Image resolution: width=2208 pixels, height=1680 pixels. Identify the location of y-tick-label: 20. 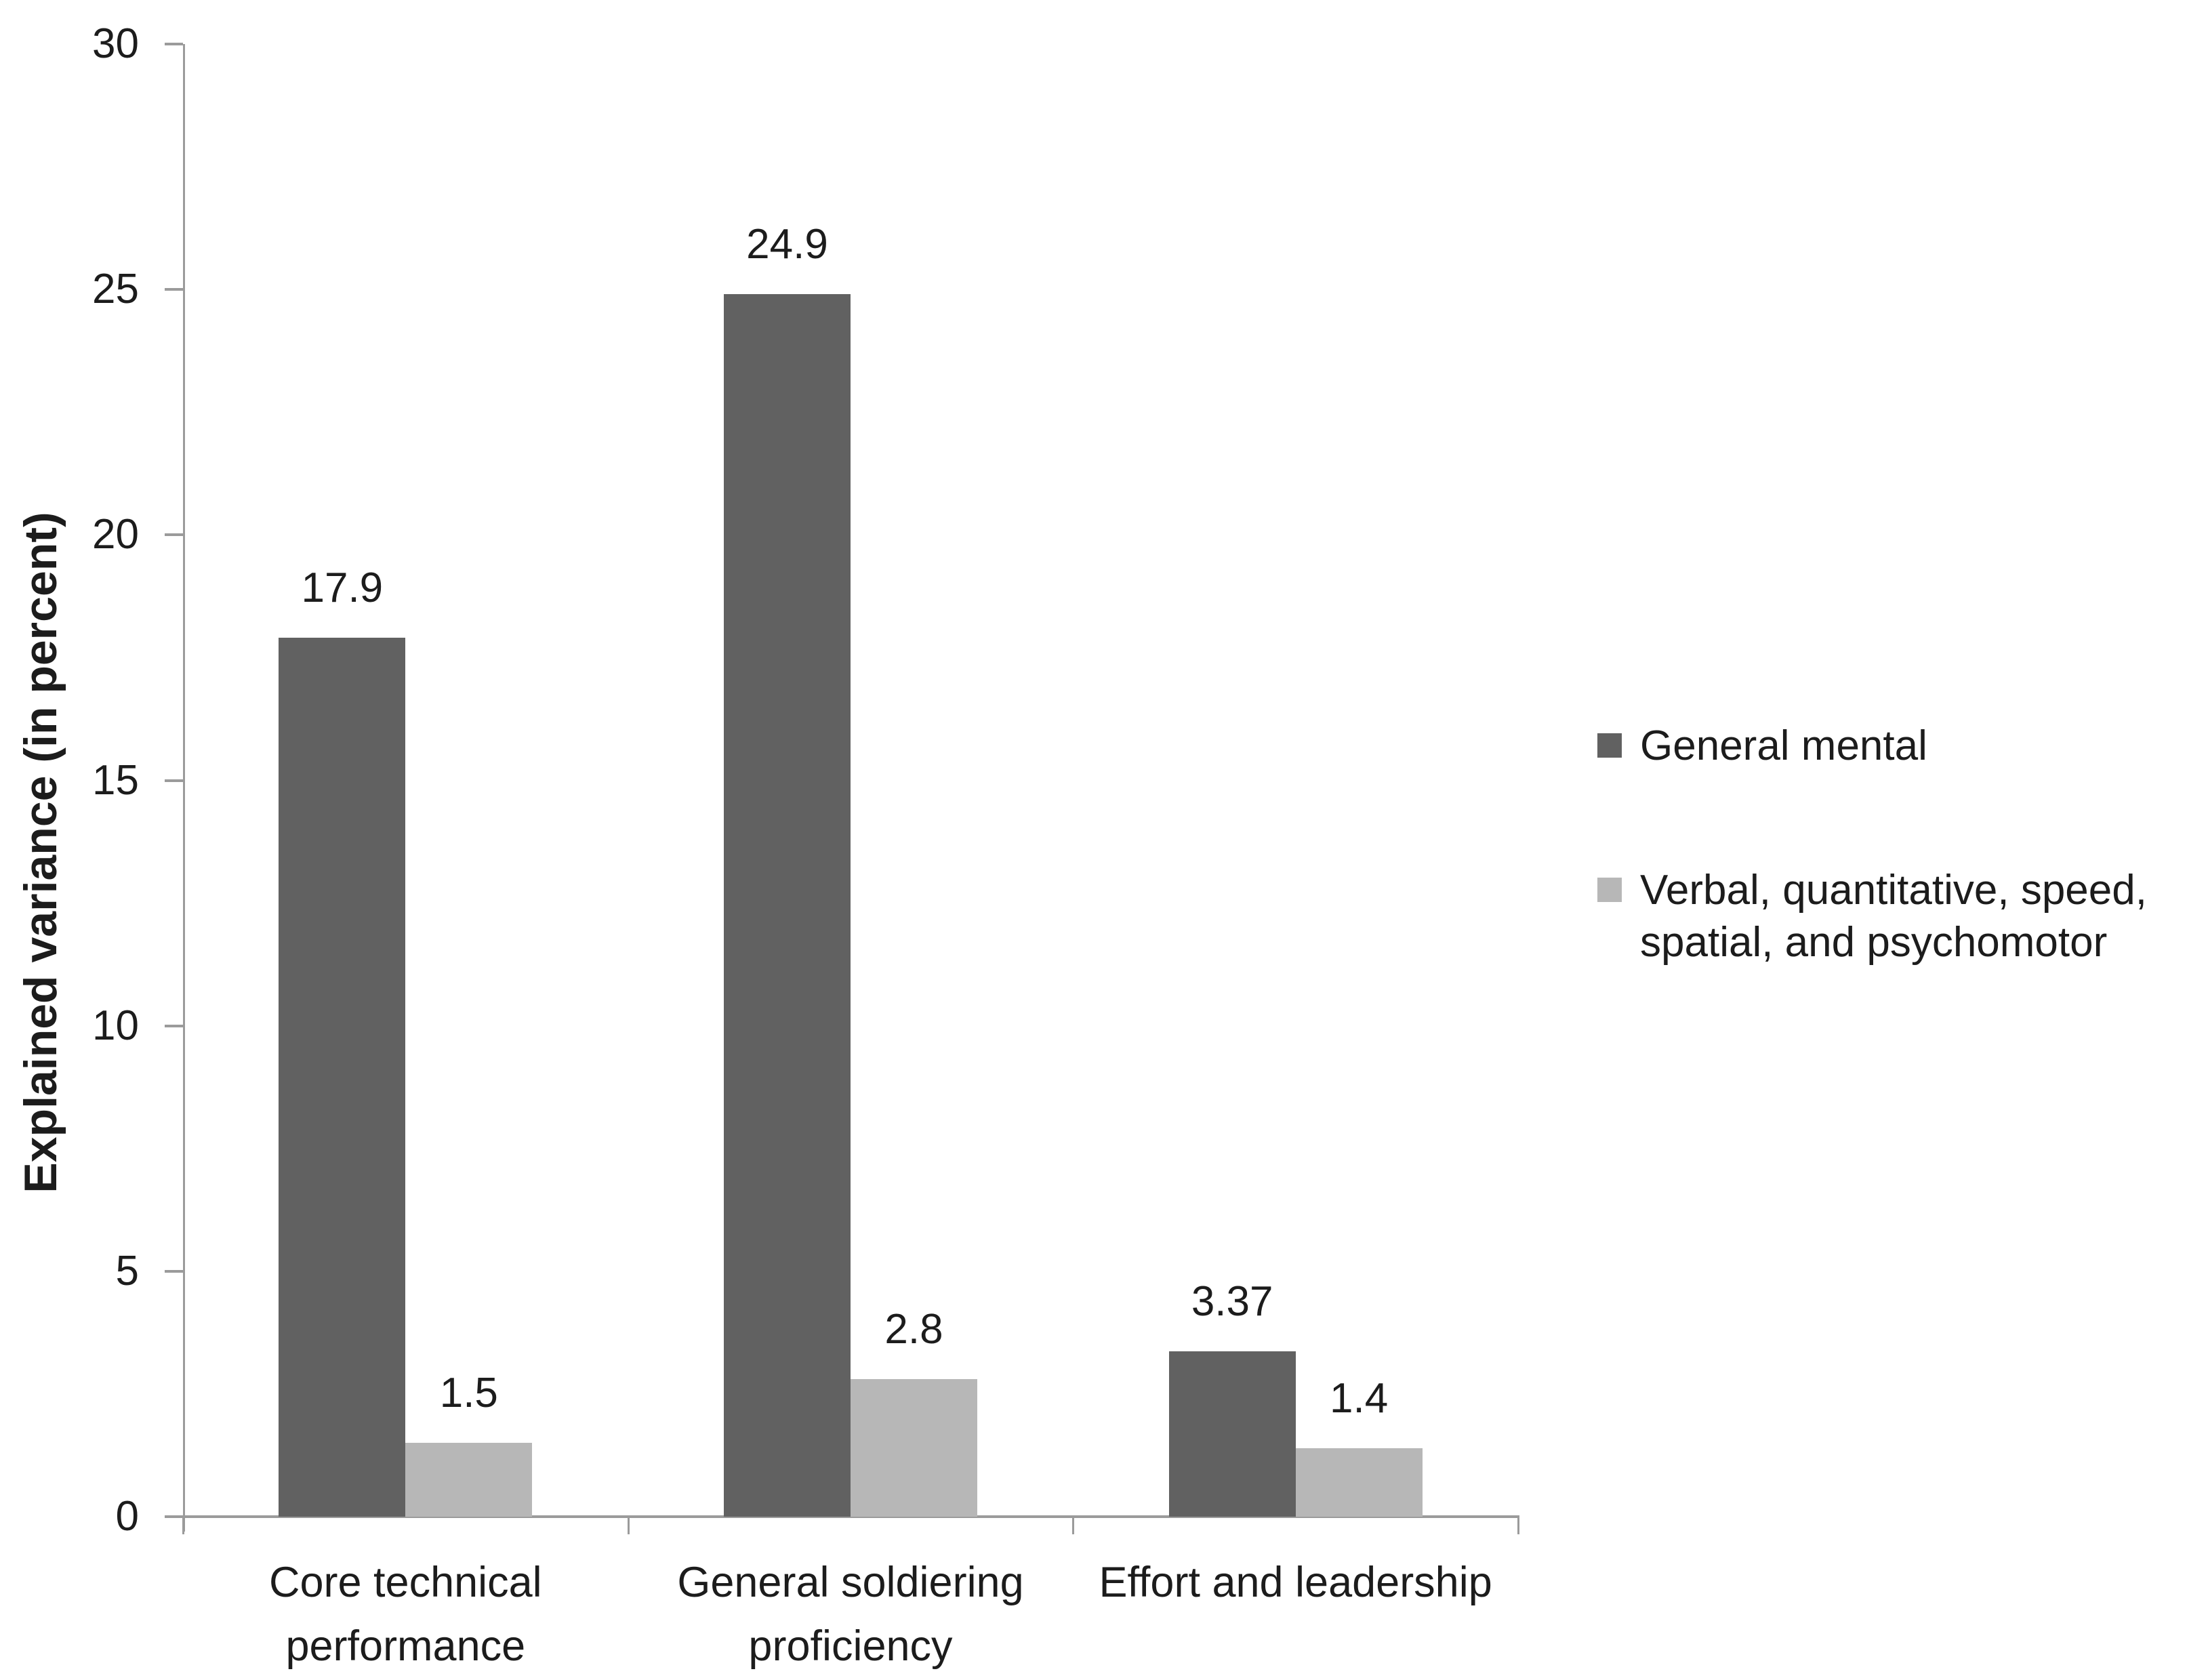
(116, 534).